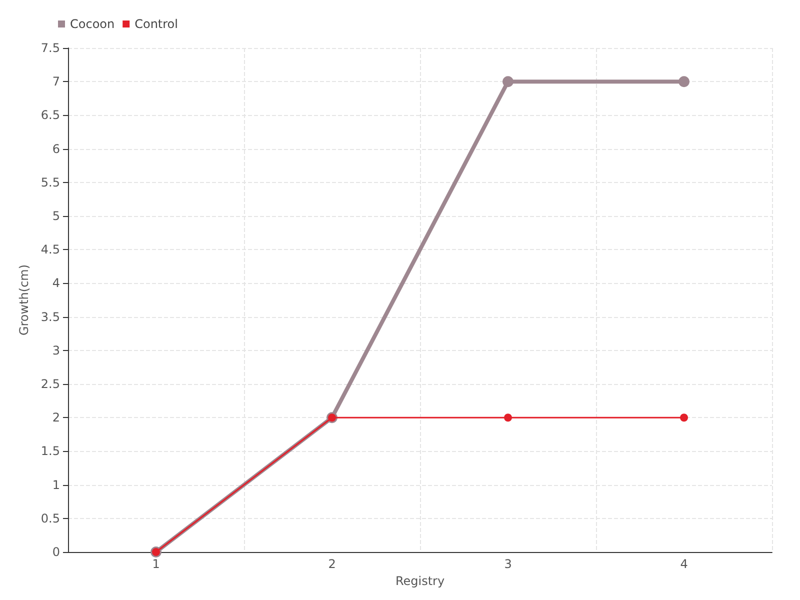 This screenshot has width=800, height=600. What do you see at coordinates (50, 317) in the screenshot?
I see `y-tick-label: 3.5` at bounding box center [50, 317].